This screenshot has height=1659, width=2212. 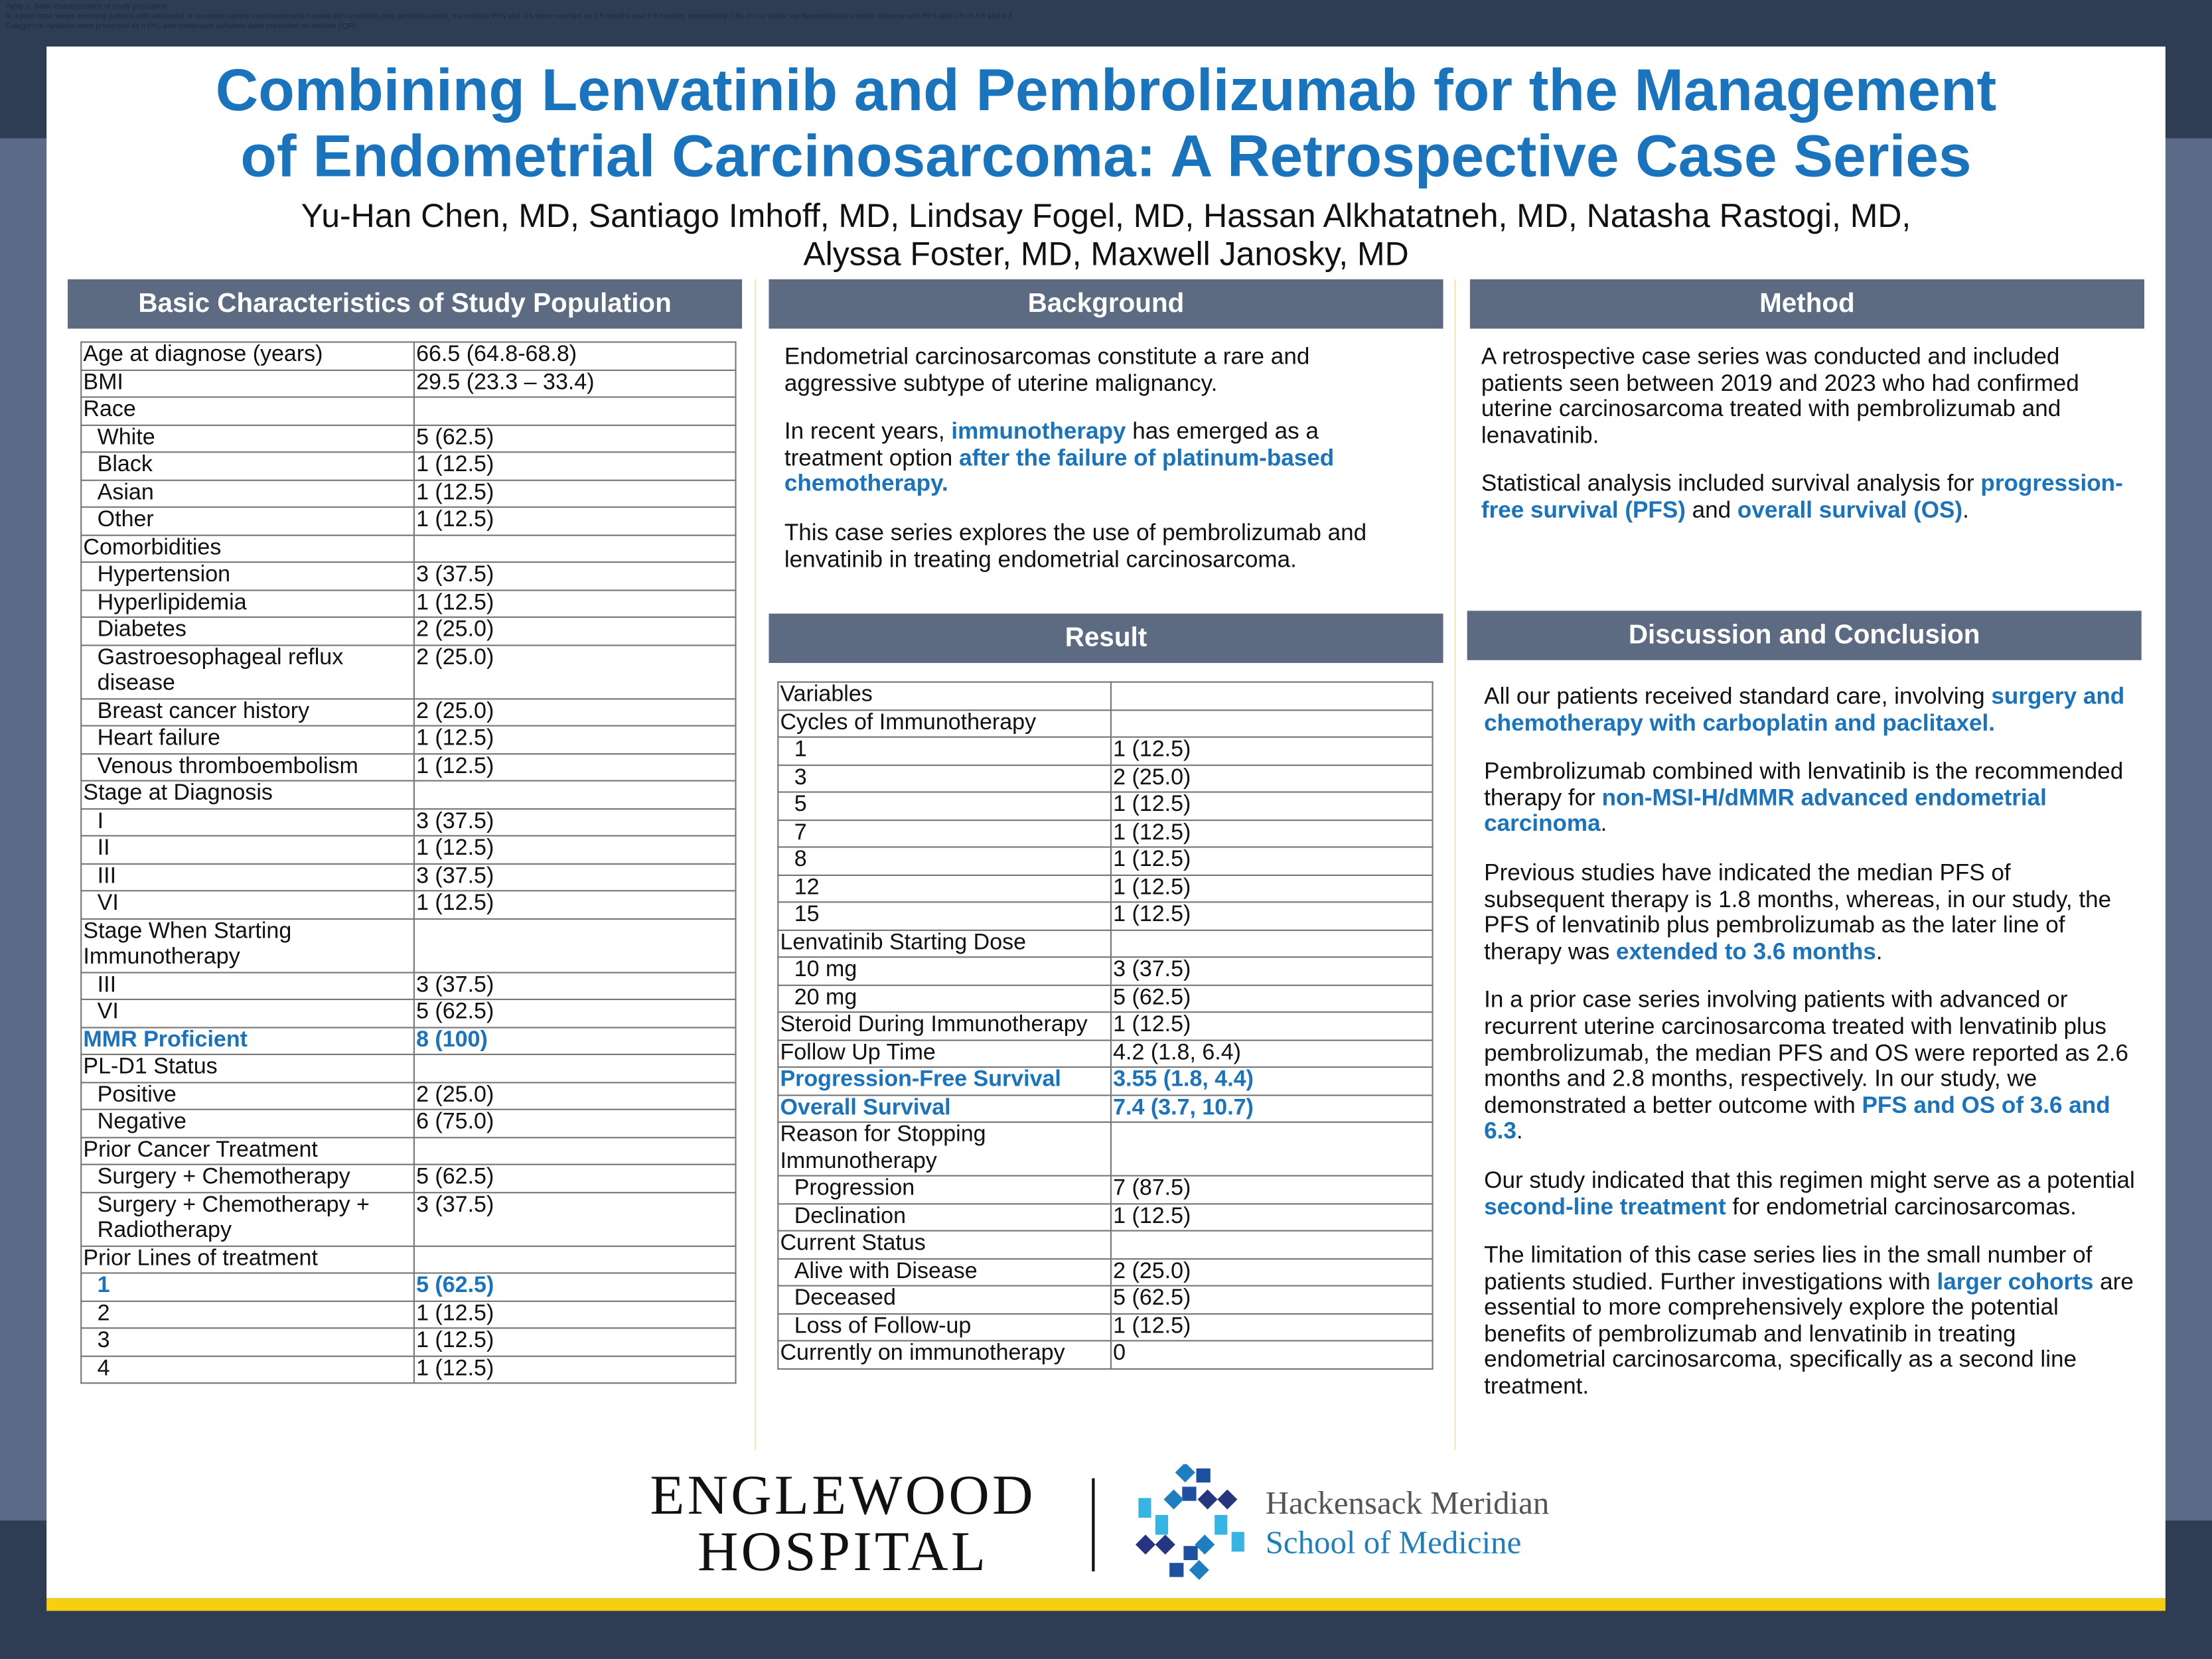 I want to click on table-row: Diabetes 2 (25.0), so click(x=409, y=631).